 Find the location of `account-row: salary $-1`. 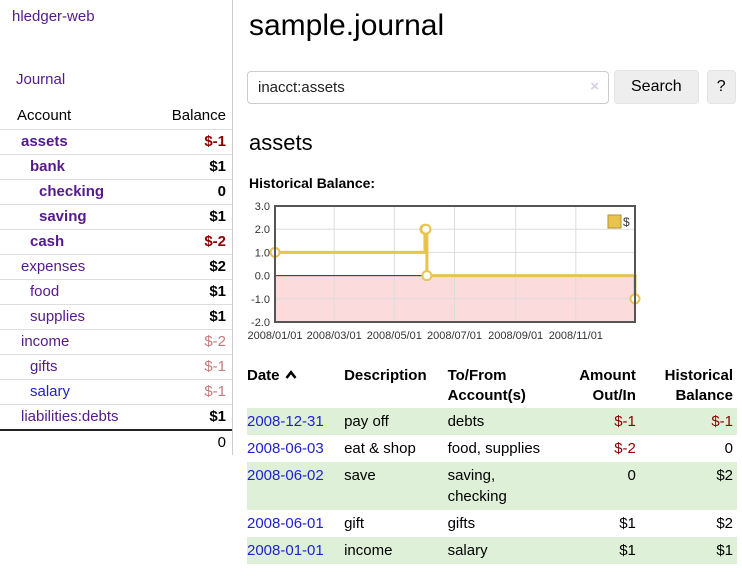

account-row: salary $-1 is located at coordinates (116, 392).